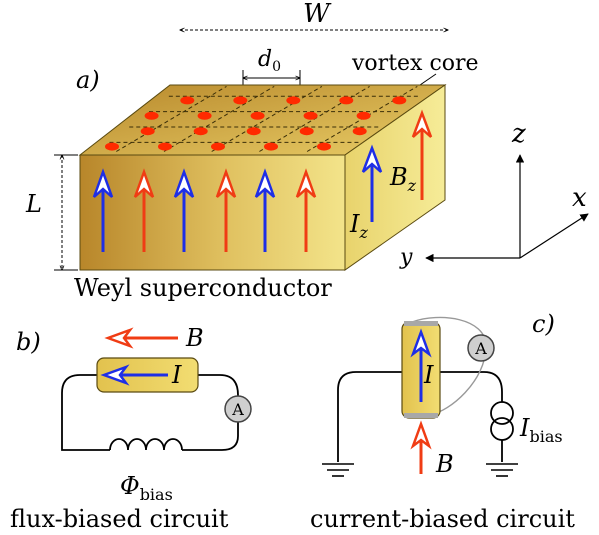  Describe the element at coordinates (115, 375) in the screenshot. I see `current-arrowhead-b` at that location.